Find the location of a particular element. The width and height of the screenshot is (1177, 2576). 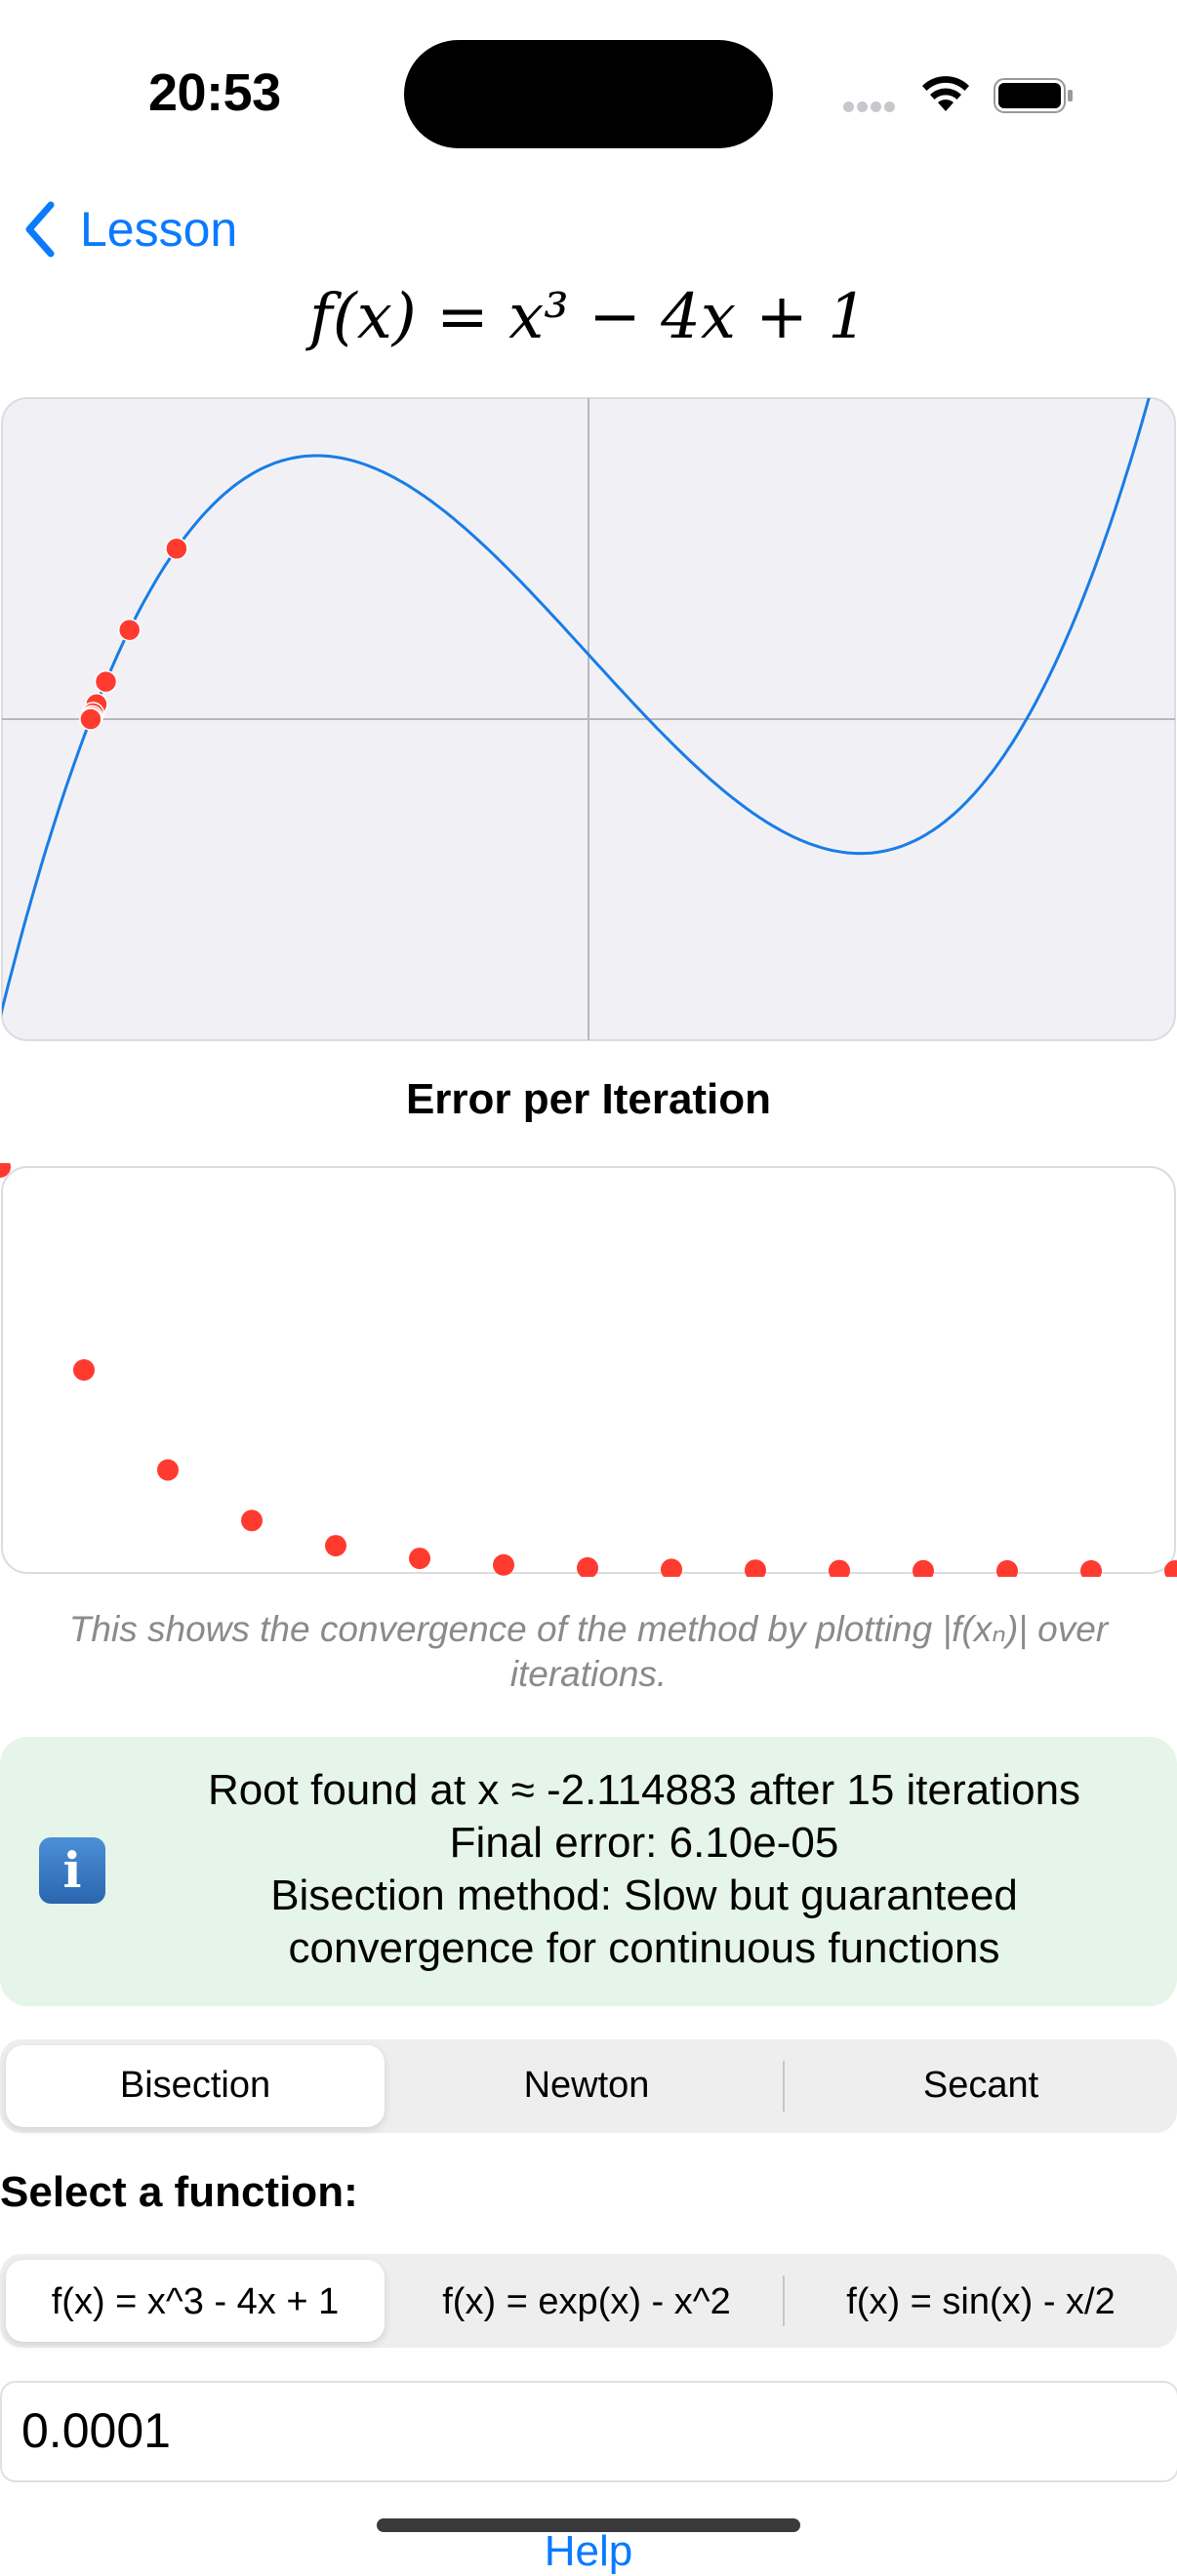

result-info-box is located at coordinates (588, 1871).